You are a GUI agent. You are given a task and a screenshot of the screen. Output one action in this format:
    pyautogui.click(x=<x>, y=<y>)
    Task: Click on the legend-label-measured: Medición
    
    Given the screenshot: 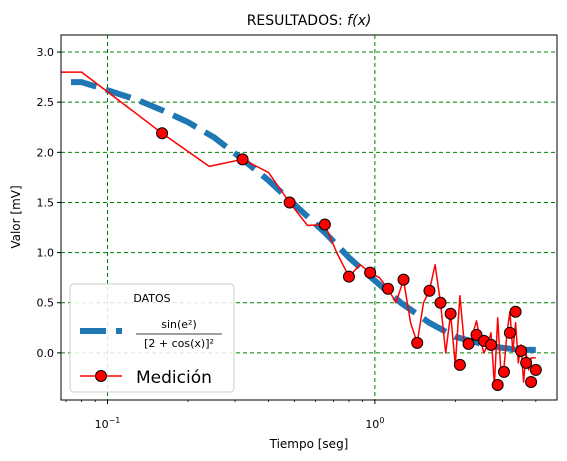 What is the action you would take?
    pyautogui.click(x=174, y=378)
    